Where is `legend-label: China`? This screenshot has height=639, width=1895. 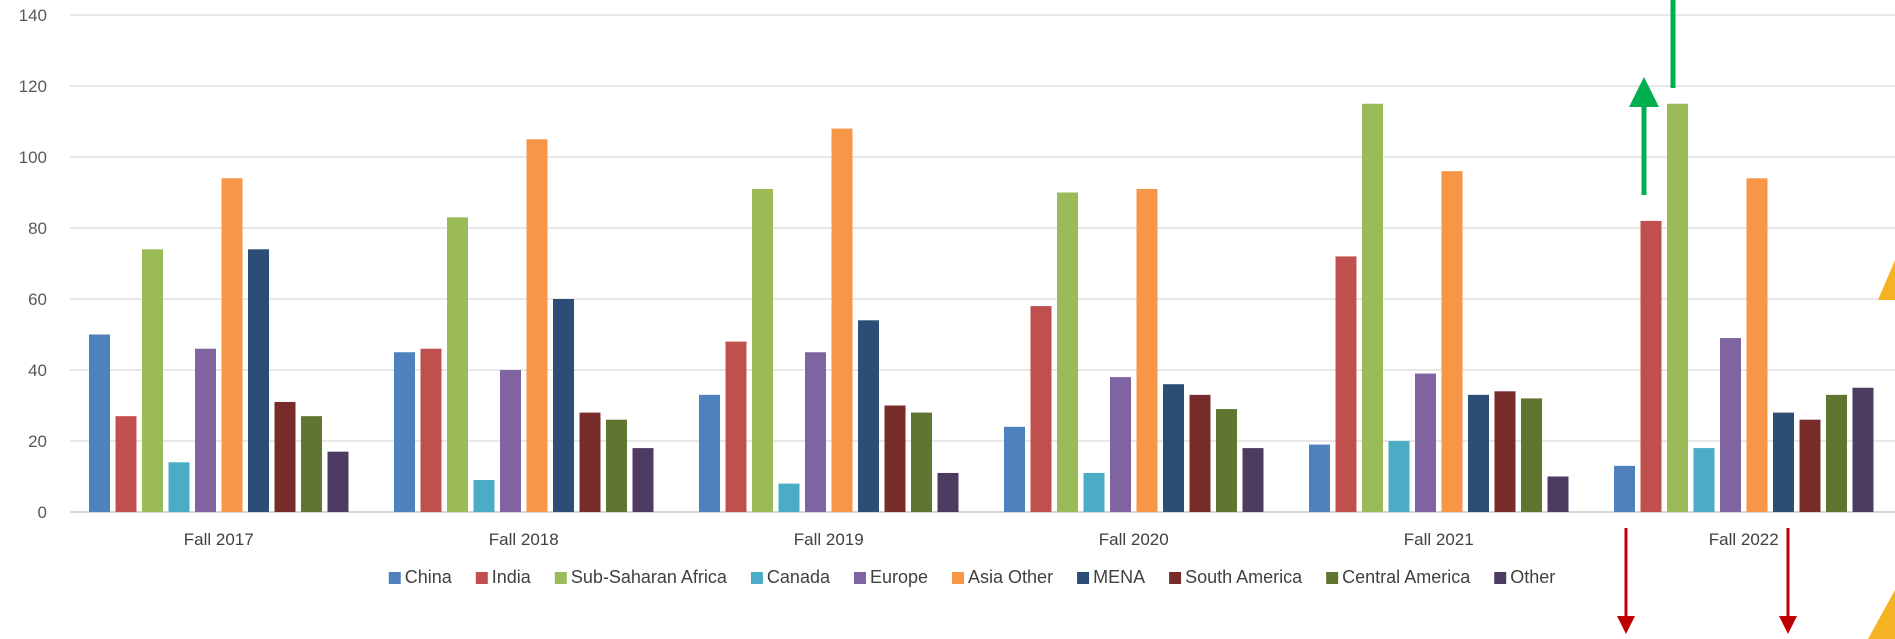
legend-label: China is located at coordinates (429, 577).